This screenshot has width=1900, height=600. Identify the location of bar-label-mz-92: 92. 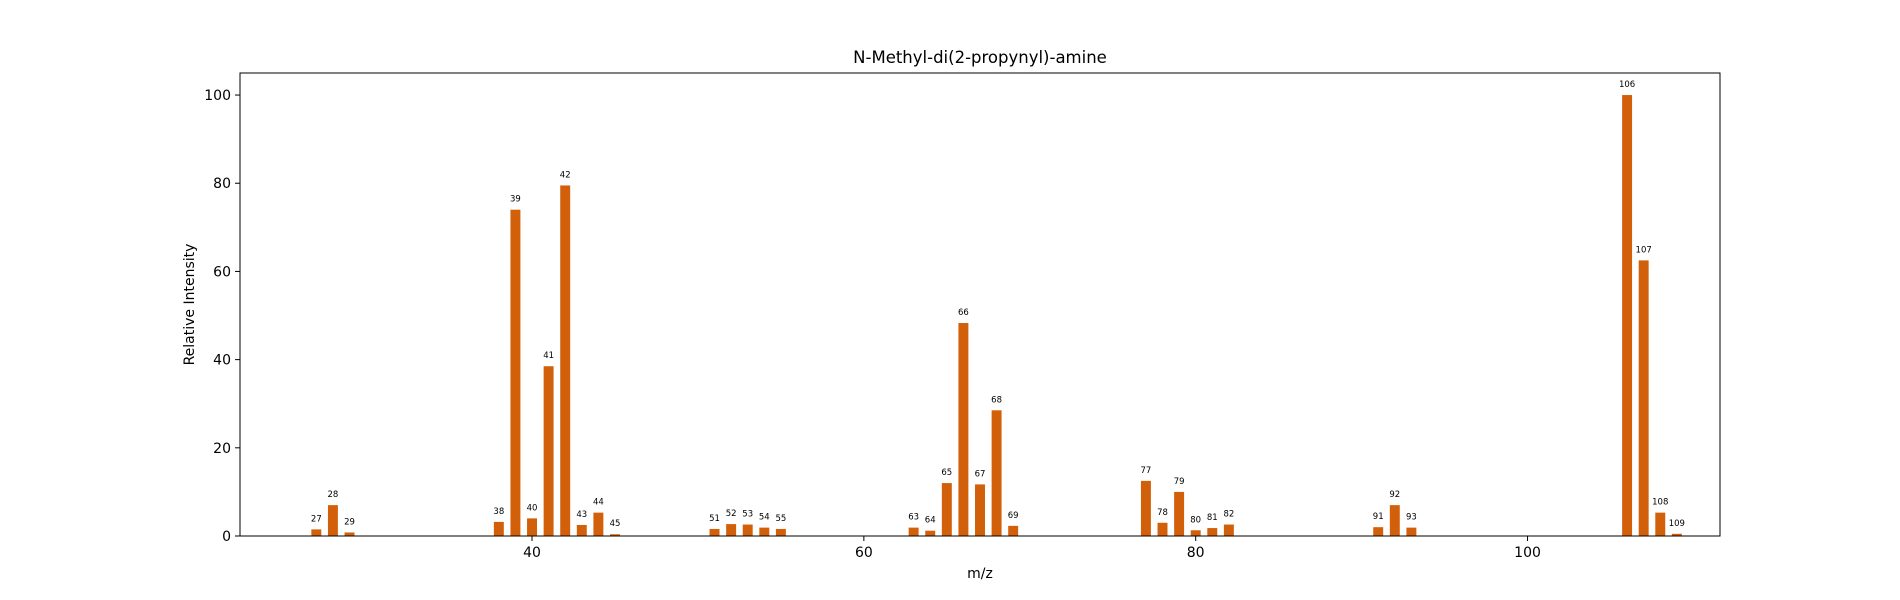
(1394, 495).